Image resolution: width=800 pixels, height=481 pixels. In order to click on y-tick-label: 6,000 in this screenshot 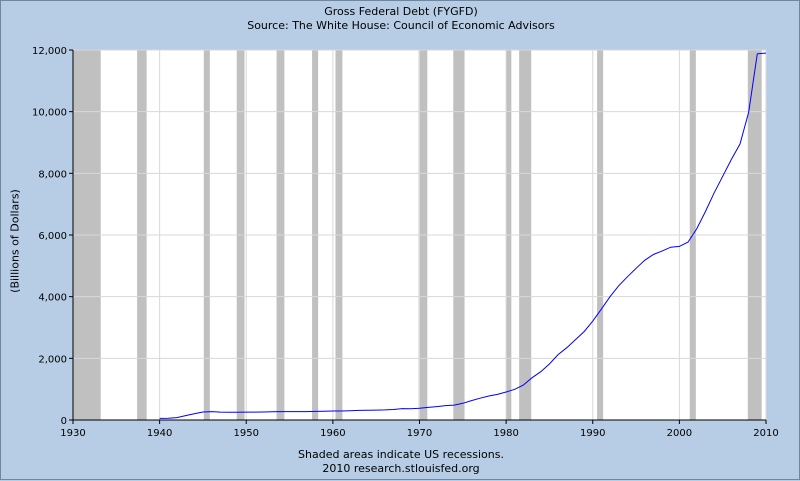, I will do `click(52, 236)`.